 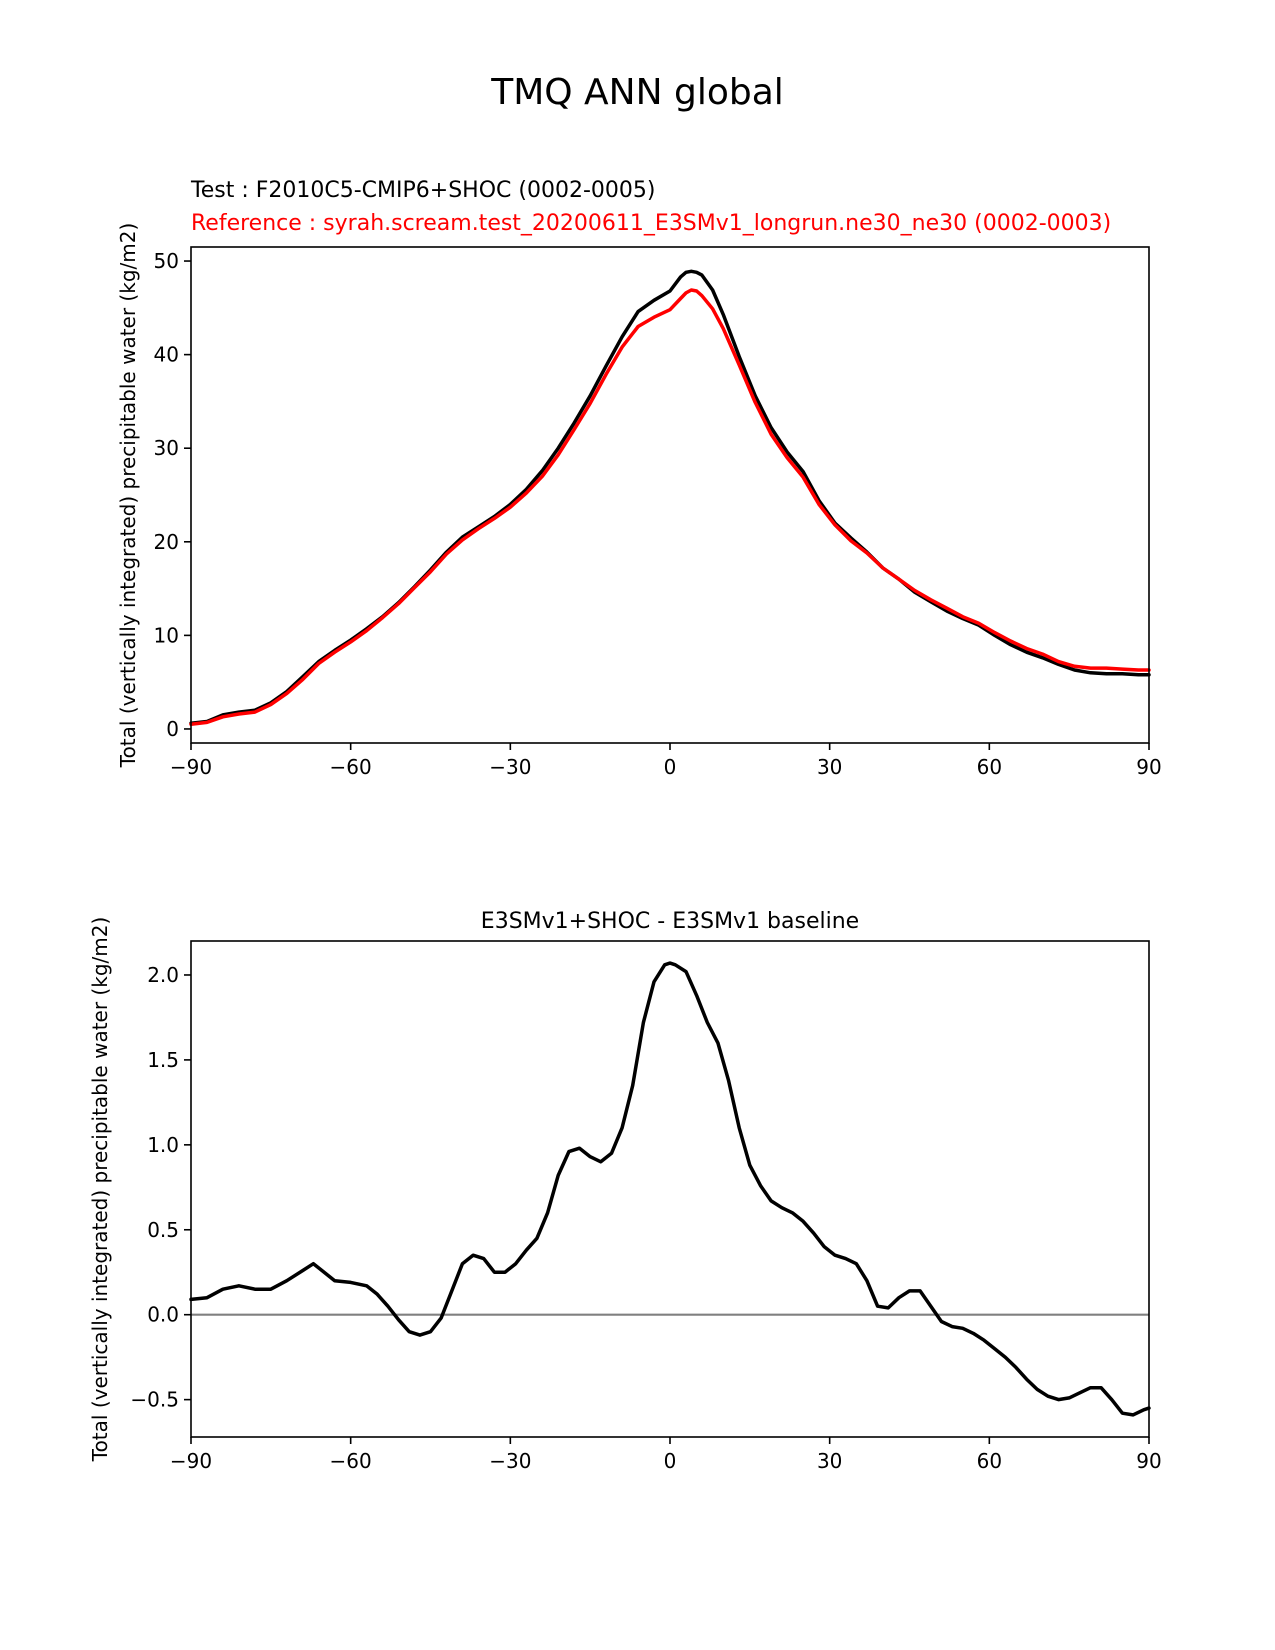 I want to click on chart-2-xtick-label: 30, so click(x=829, y=1461).